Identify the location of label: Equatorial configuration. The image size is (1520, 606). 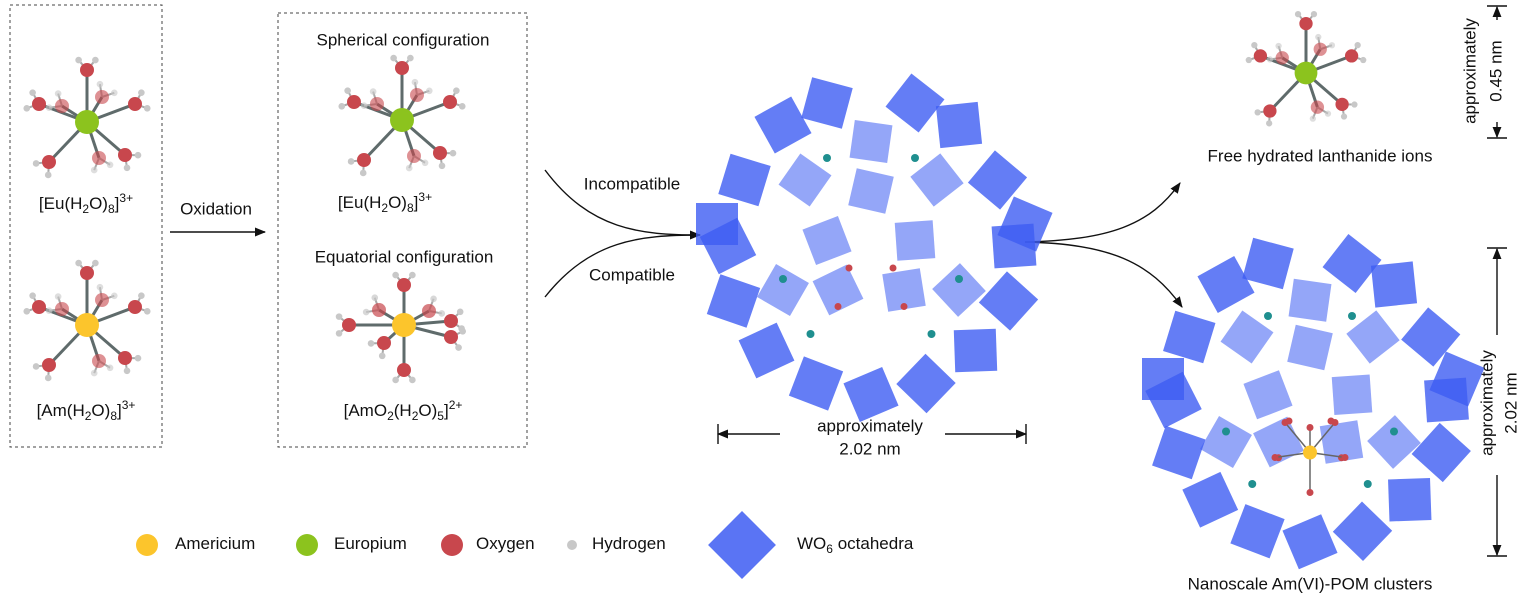
(404, 256).